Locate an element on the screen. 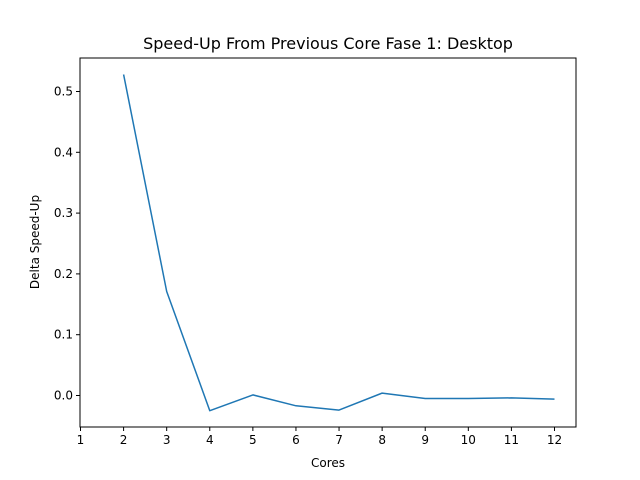  x-tick-label: 3 is located at coordinates (167, 440).